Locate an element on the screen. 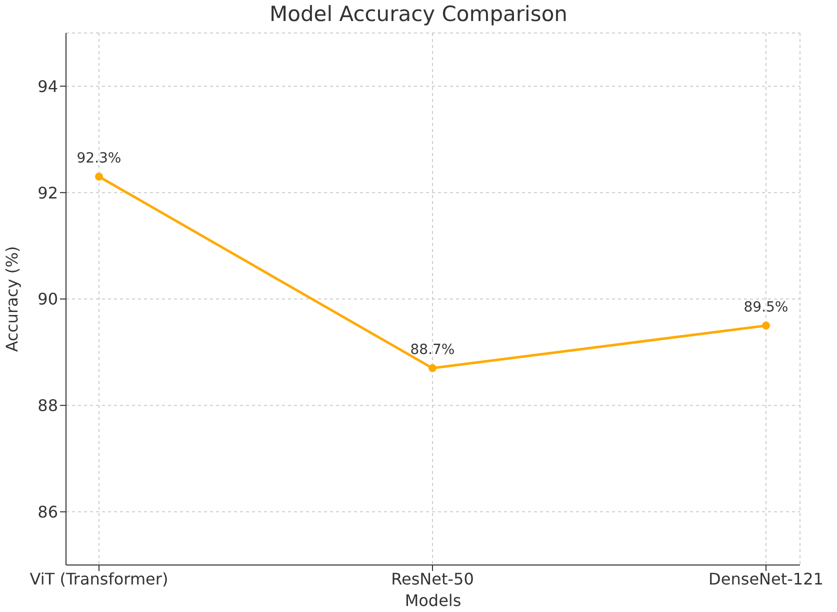 This screenshot has width=837, height=612. x-tick-label: DenseNet-121 is located at coordinates (766, 578).